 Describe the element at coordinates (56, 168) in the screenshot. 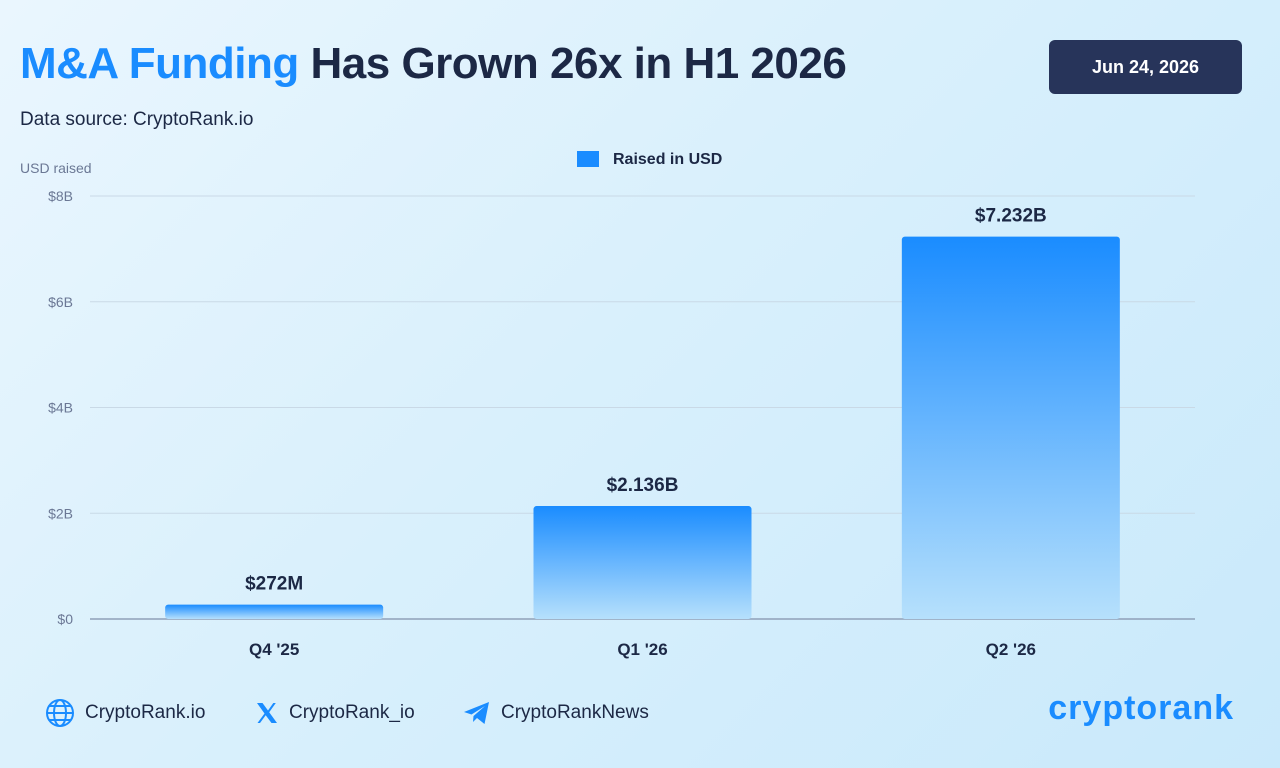

I see `y-axis-label: USD raised` at that location.